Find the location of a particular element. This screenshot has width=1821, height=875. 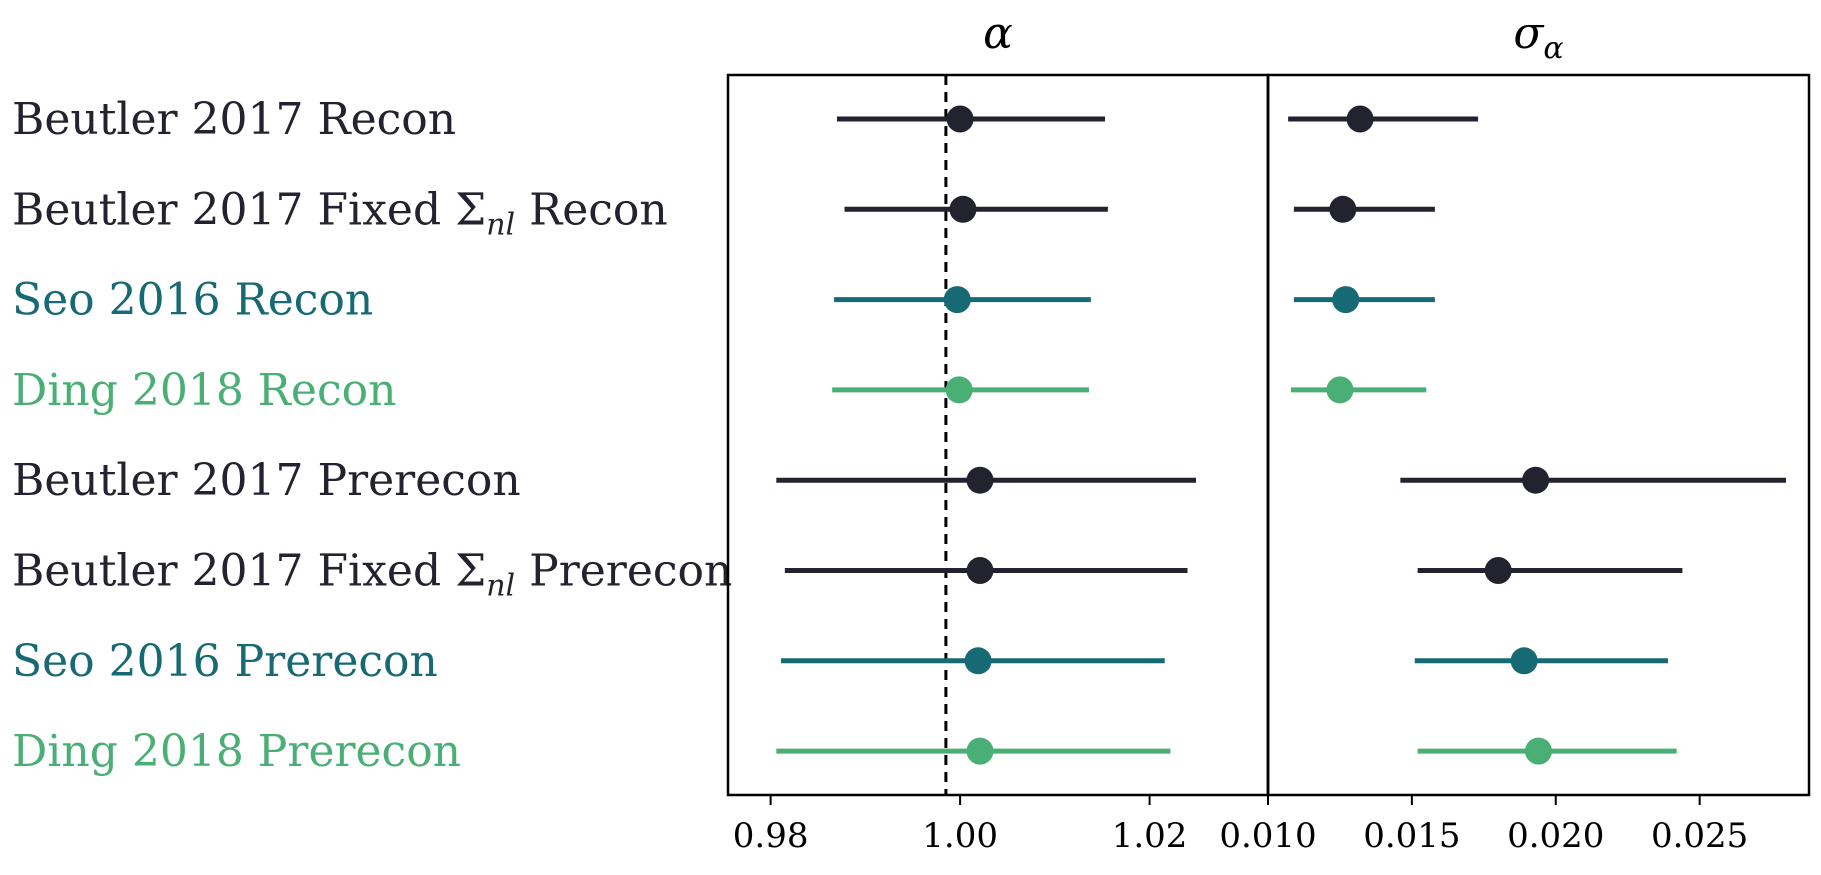

row-label: Ding 2018 Recon is located at coordinates (204, 390).